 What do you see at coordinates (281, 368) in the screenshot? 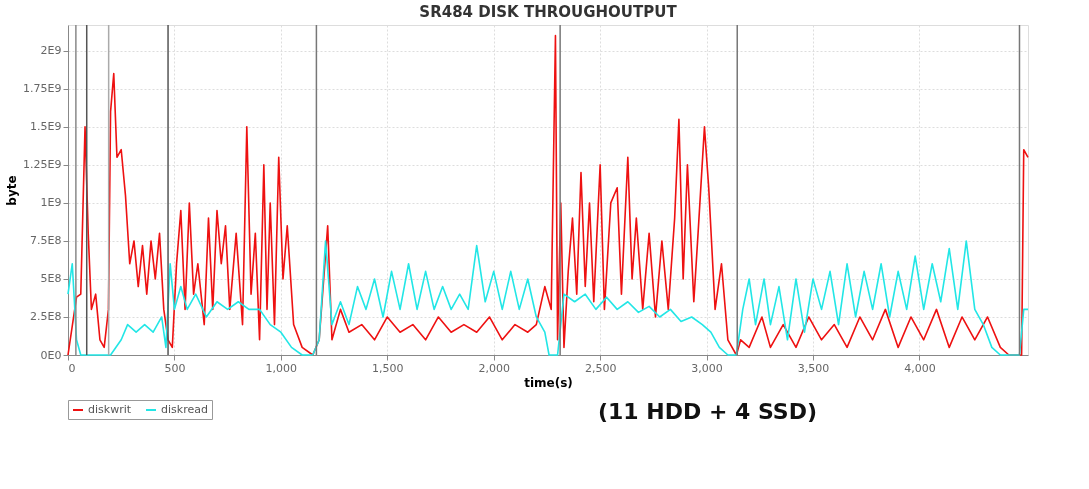
I see `x-tick-label: 1,000` at bounding box center [281, 368].